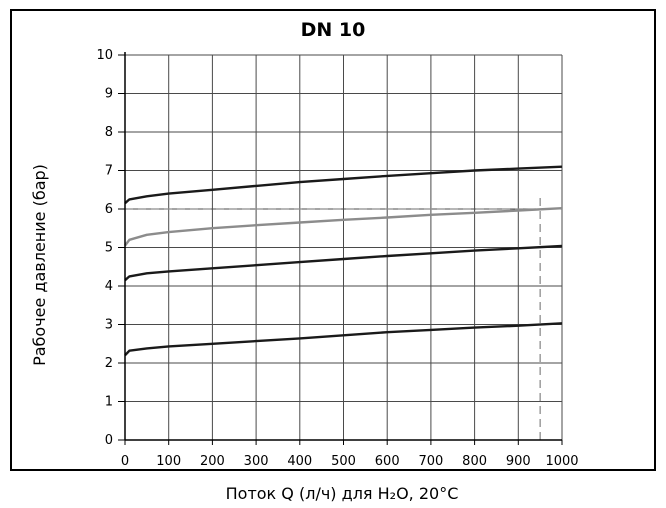 The width and height of the screenshot is (666, 508). I want to click on x-tick-label: 400, so click(299, 461).